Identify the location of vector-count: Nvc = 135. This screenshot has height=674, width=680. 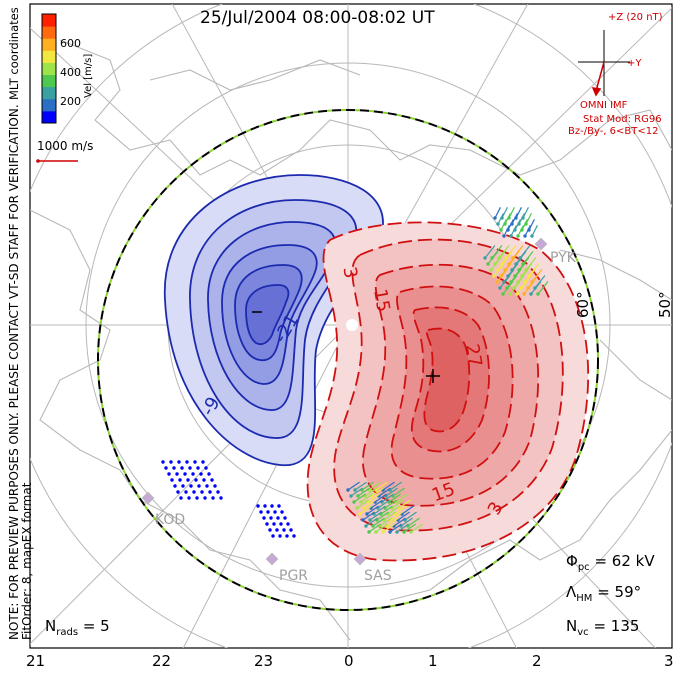
(603, 627).